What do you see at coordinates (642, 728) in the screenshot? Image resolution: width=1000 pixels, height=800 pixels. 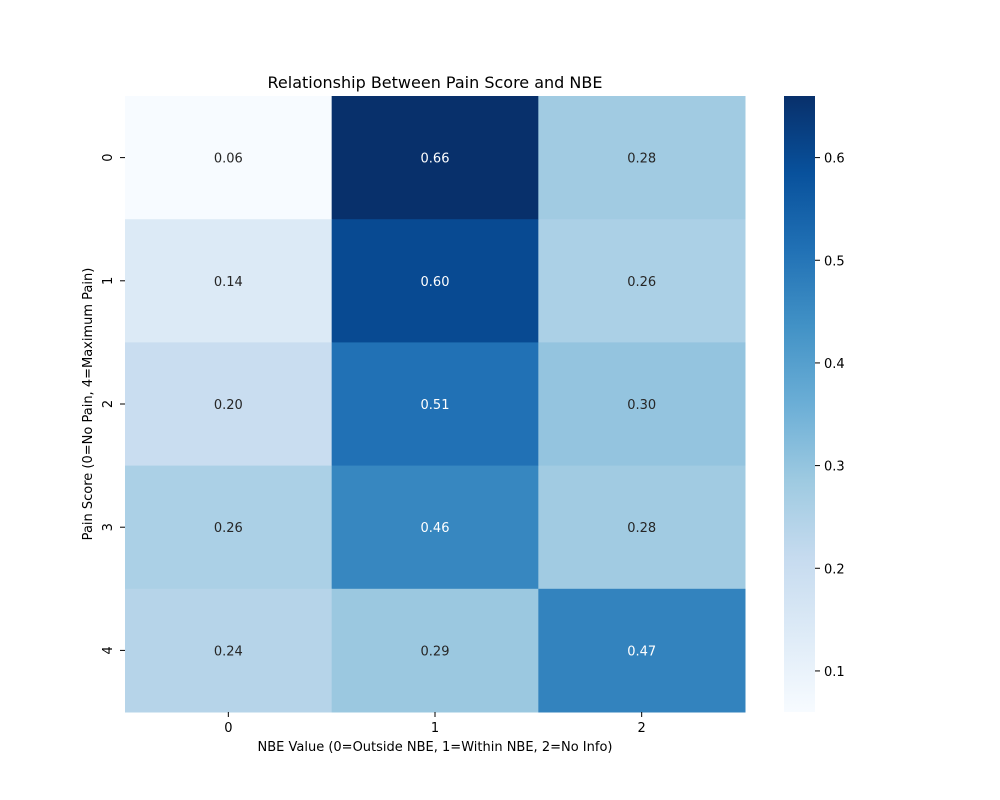 I see `x-tick-label: 2` at bounding box center [642, 728].